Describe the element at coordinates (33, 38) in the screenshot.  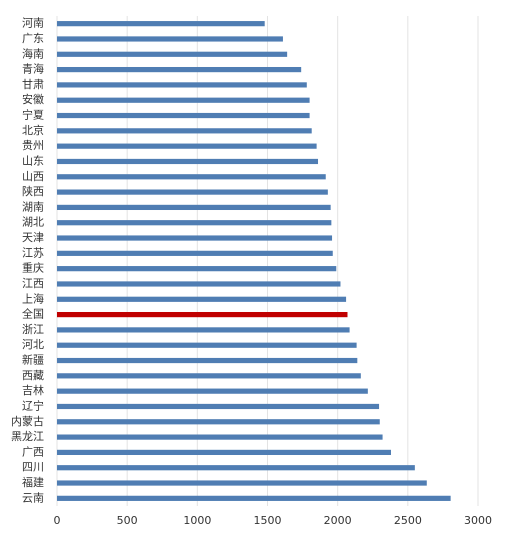
I see `y-tick-label: 广东` at that location.